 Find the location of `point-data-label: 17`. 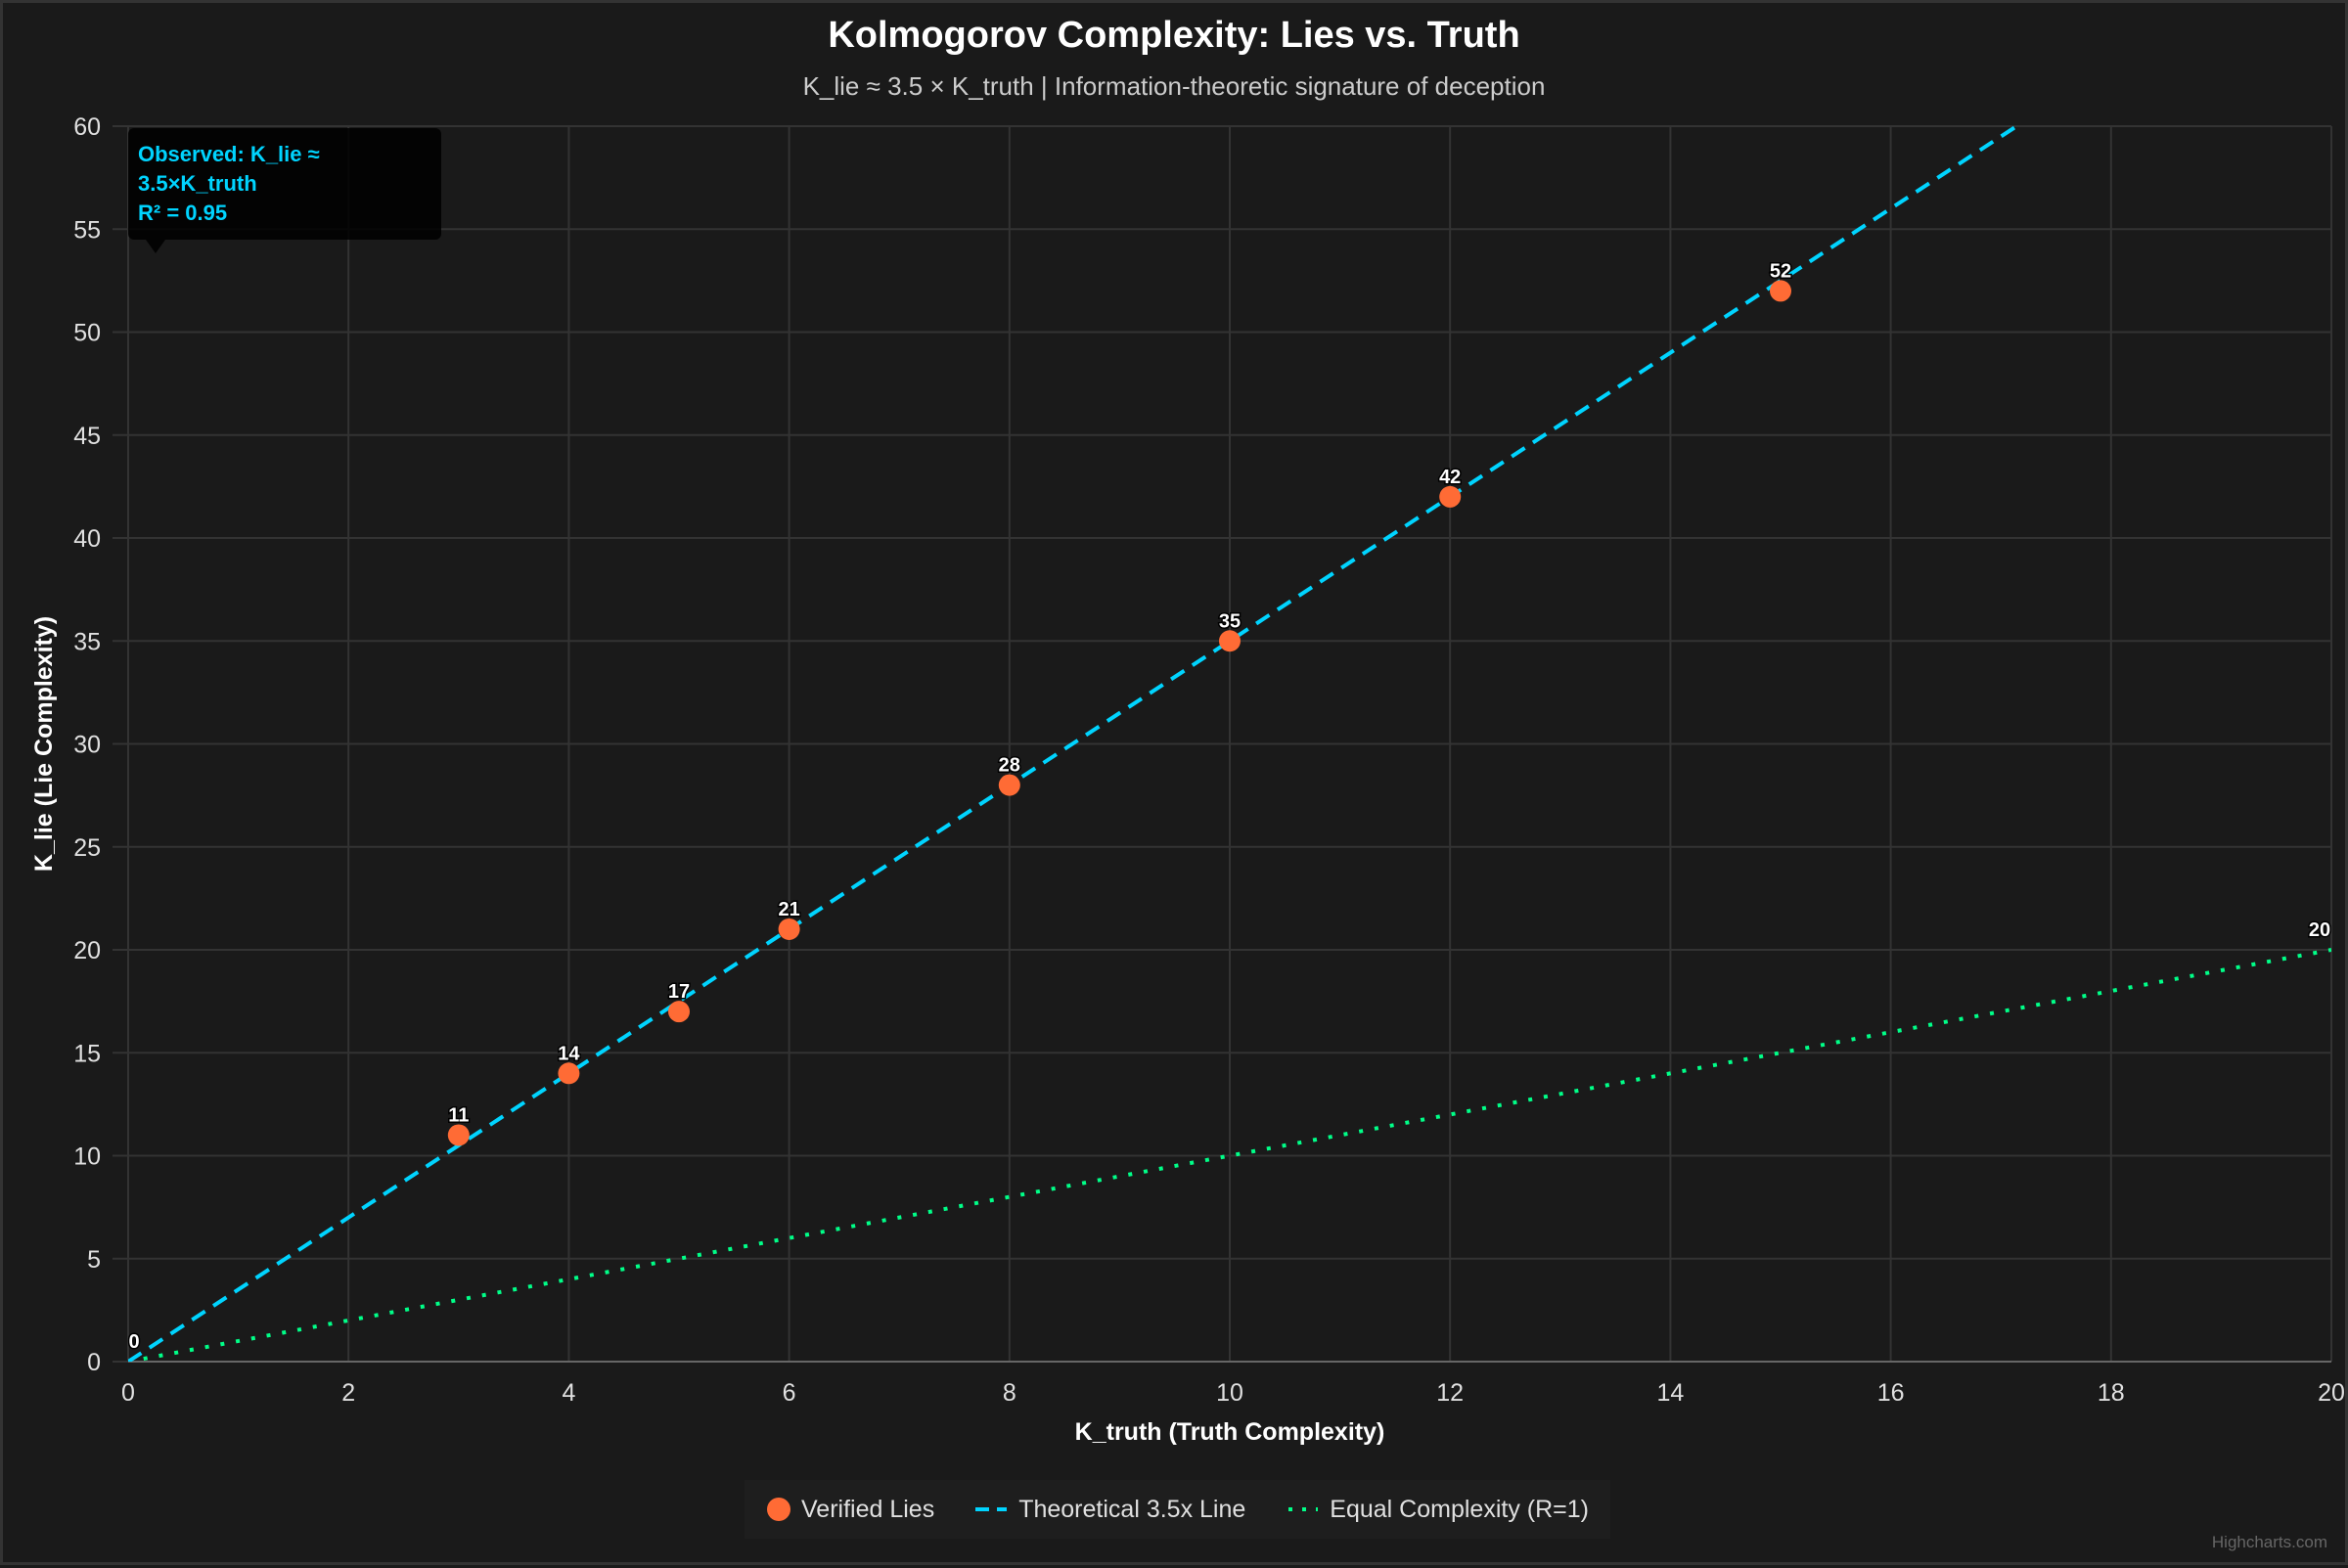

point-data-label: 17 is located at coordinates (679, 992).